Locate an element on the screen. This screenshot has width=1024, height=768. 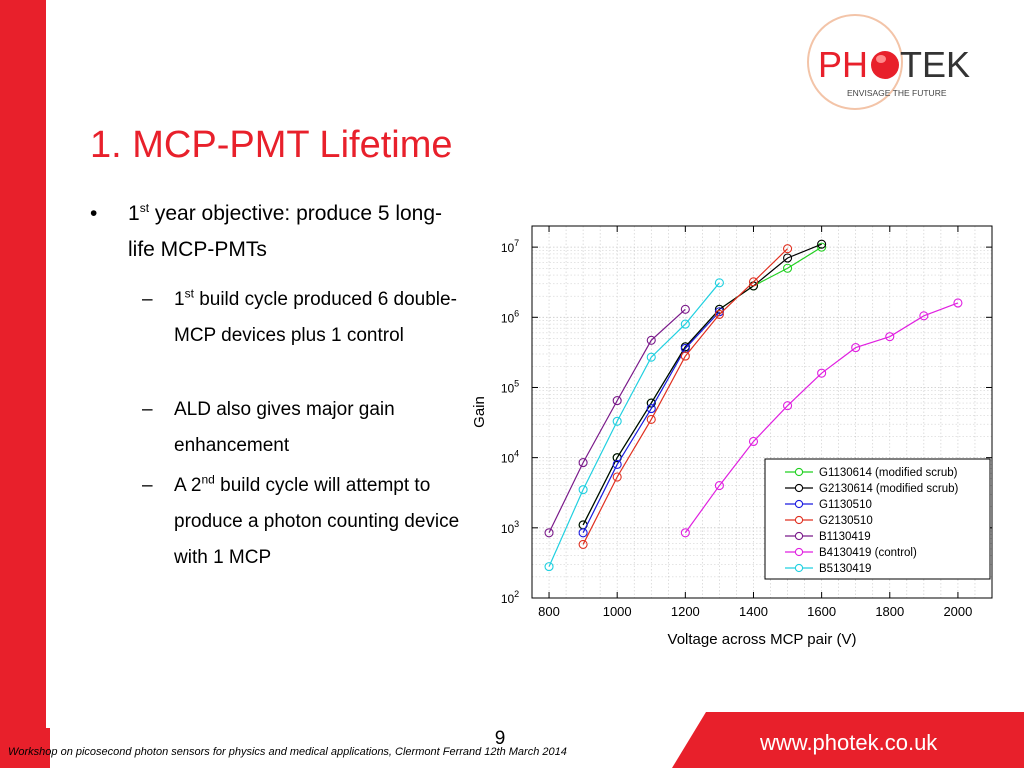
left-accent-bar is located at coordinates (23, 384).